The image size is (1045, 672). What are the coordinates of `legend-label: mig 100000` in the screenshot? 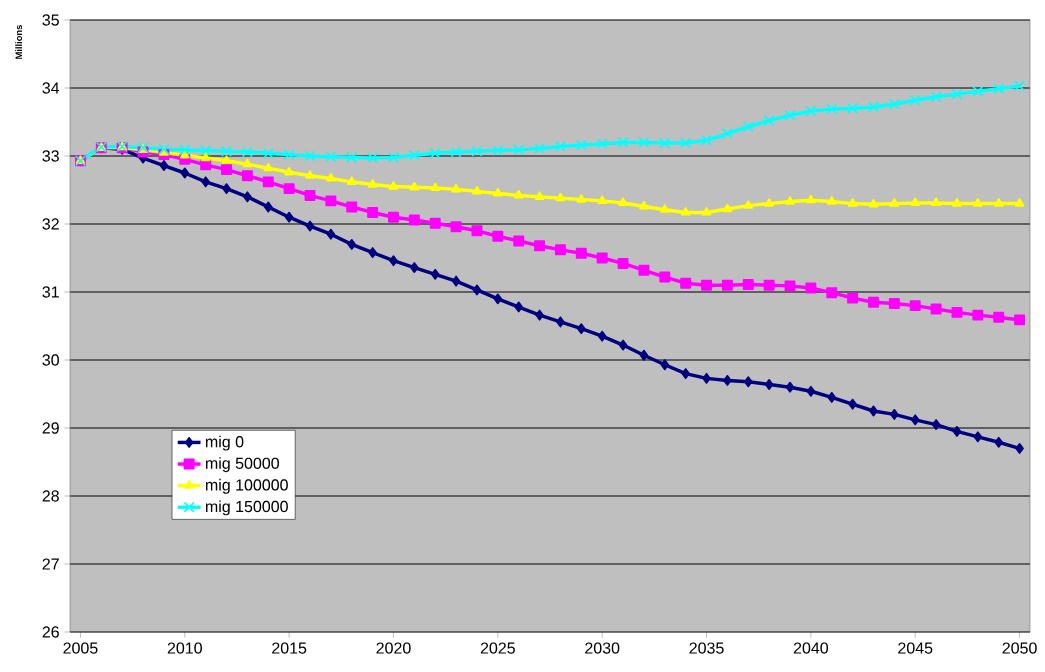 It's located at (247, 486).